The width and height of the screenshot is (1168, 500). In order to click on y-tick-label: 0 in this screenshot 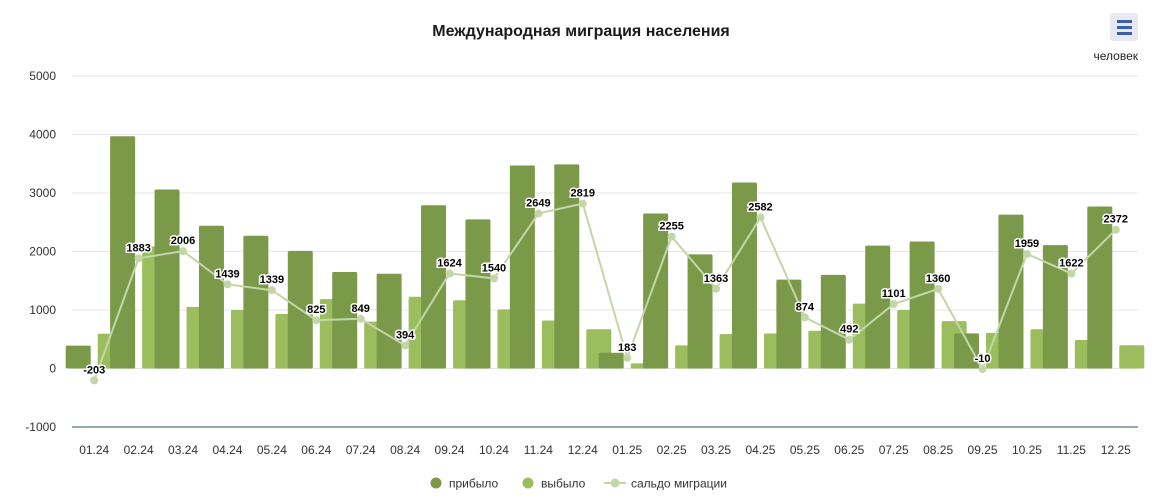, I will do `click(52, 369)`.